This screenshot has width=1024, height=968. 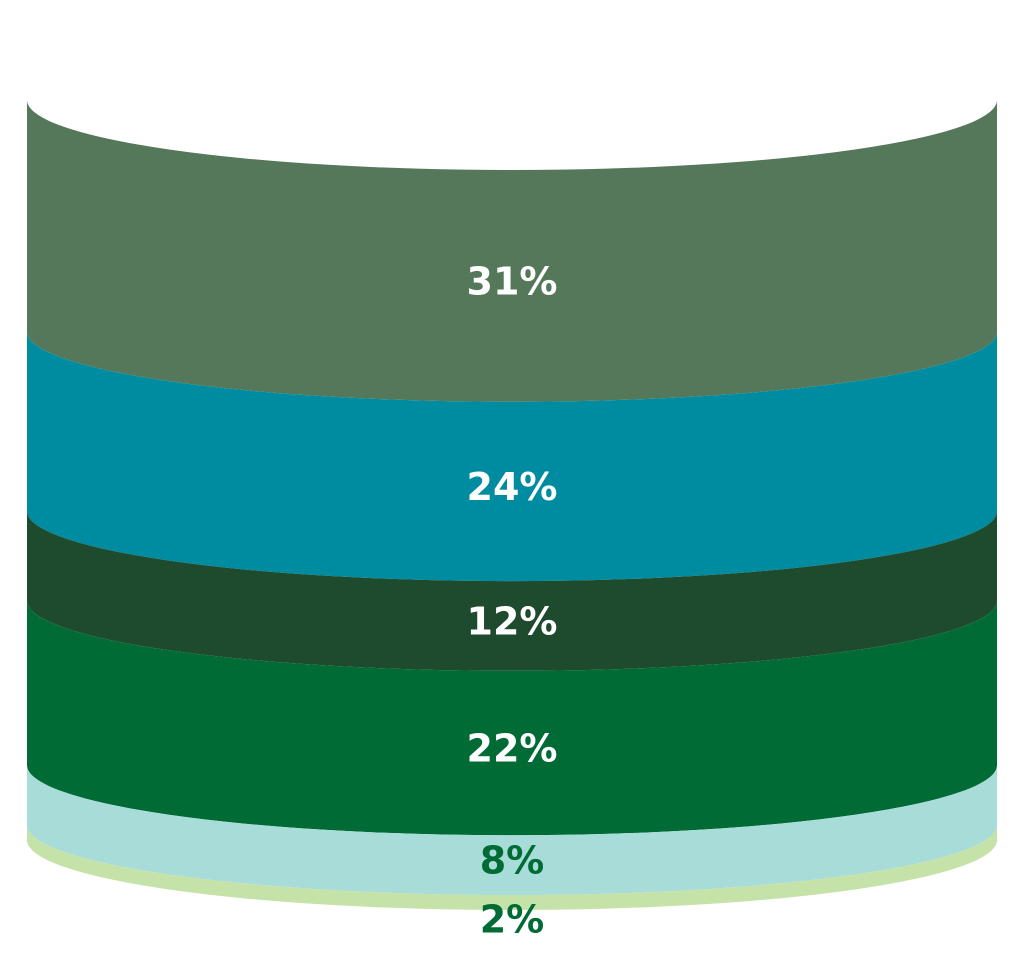 What do you see at coordinates (512, 861) in the screenshot?
I see `value-label: 8%` at bounding box center [512, 861].